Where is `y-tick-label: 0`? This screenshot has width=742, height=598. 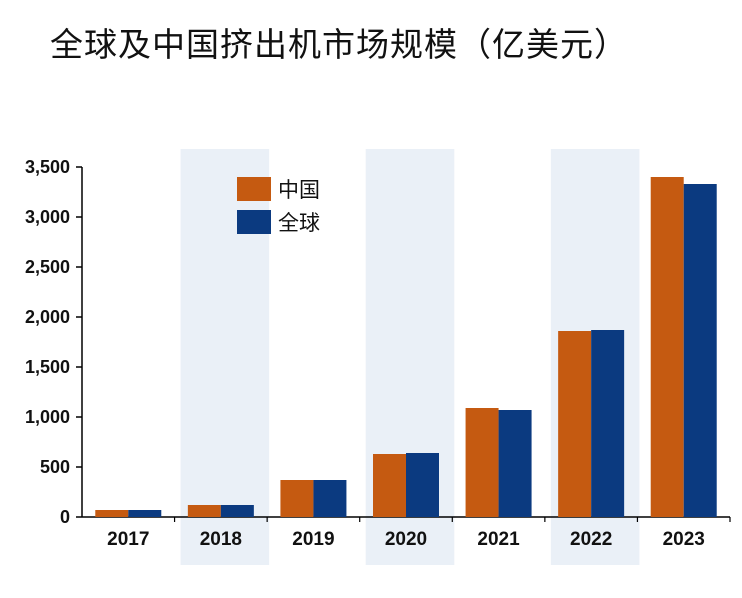 y-tick-label: 0 is located at coordinates (65, 517).